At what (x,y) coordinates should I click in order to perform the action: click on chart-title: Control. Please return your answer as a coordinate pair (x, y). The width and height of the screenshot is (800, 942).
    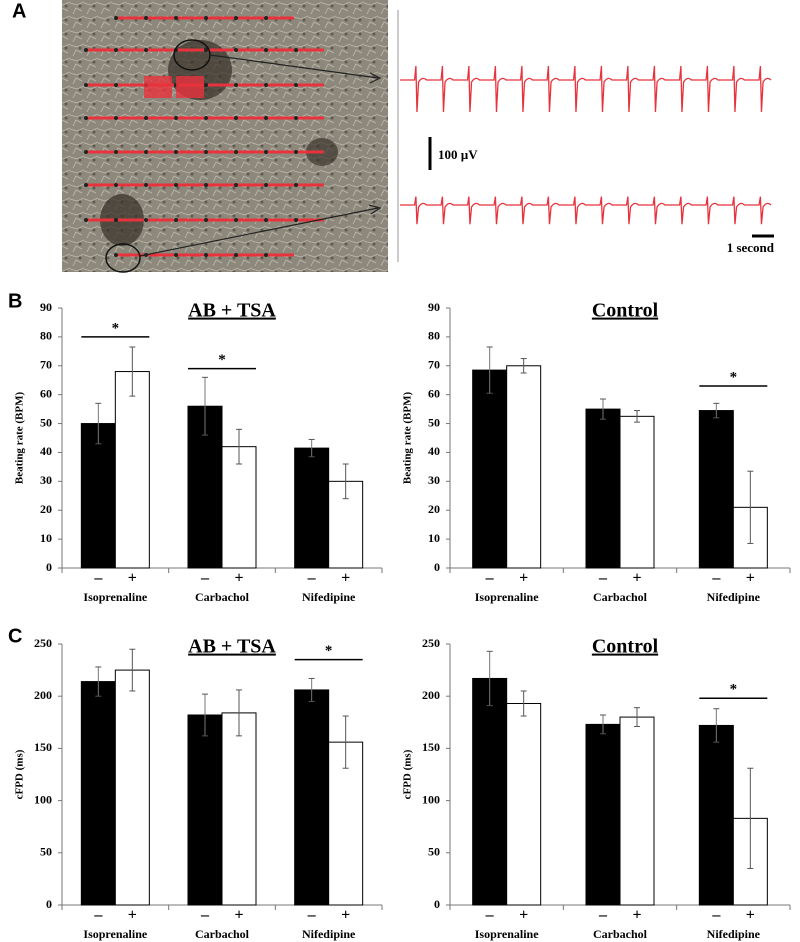
    Looking at the image, I should click on (625, 311).